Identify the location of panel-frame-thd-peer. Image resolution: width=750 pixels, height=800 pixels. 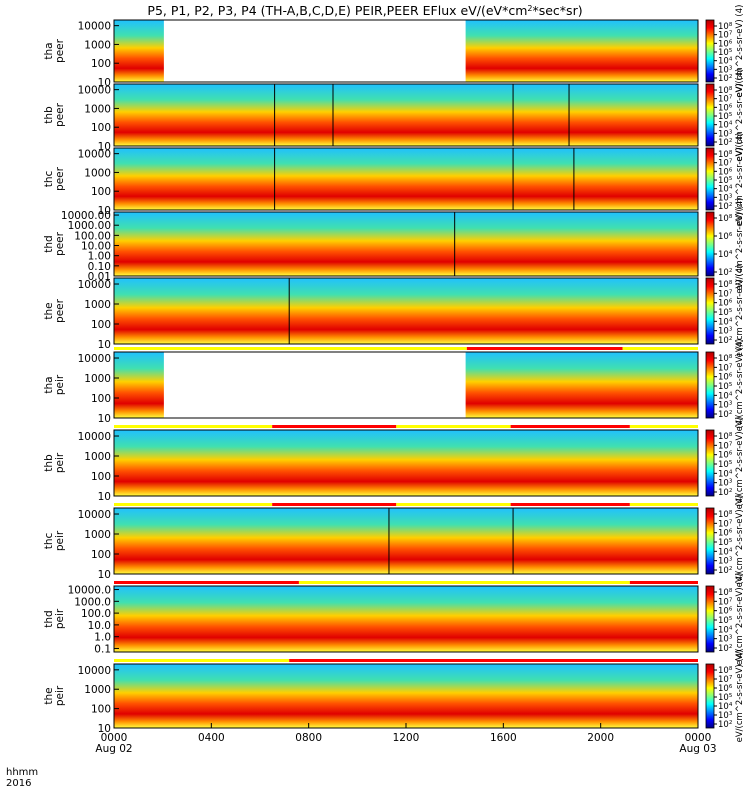
(406, 244).